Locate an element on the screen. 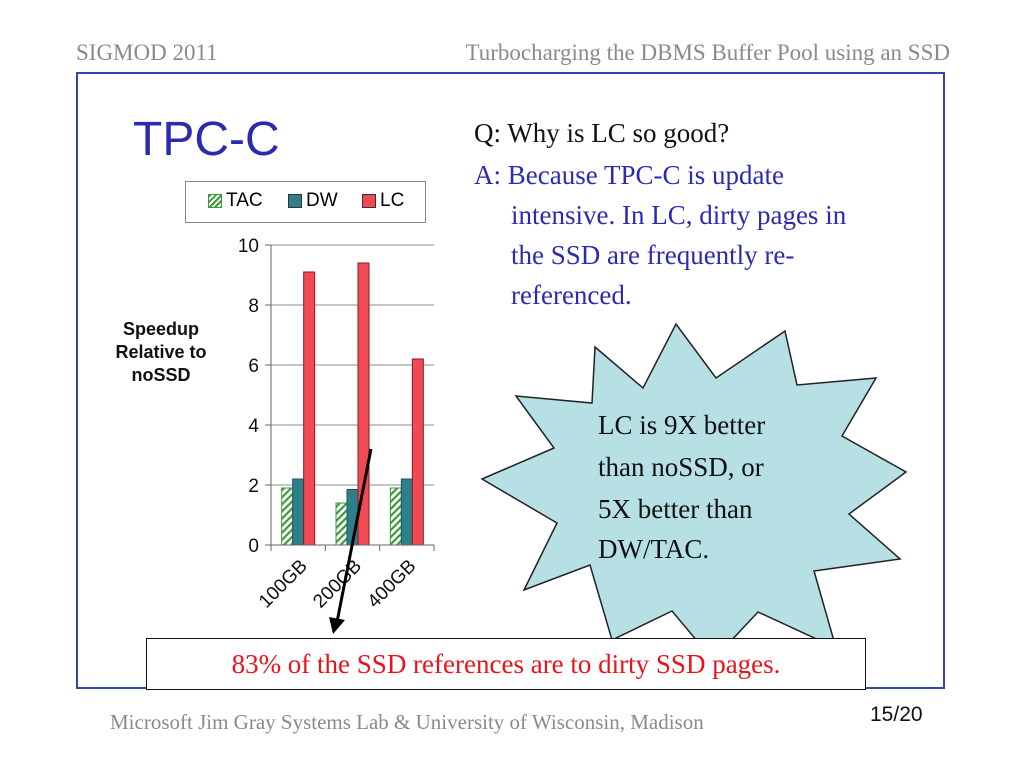 This screenshot has height=768, width=1024. chart-legend: TAC DW LC is located at coordinates (305, 202).